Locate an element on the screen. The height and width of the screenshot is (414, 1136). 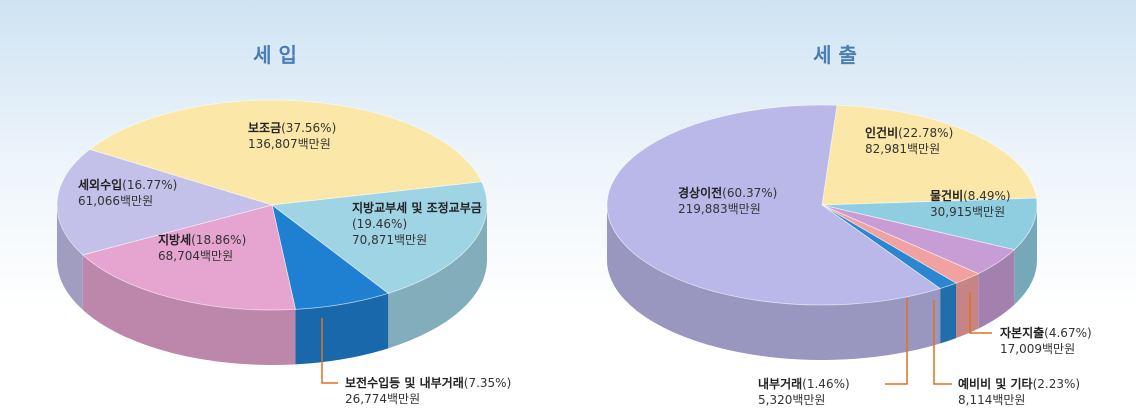
value-label: (37.56%) is located at coordinates (309, 128).